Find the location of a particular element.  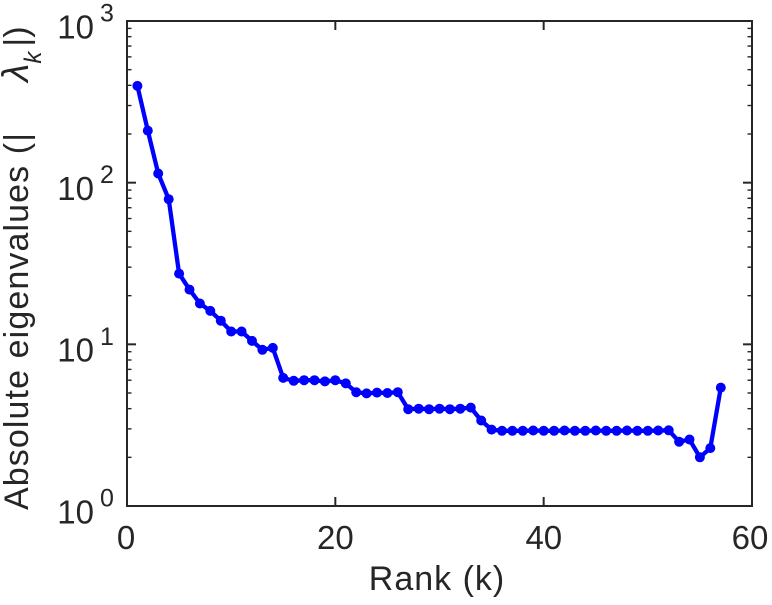

svg-text: 60 is located at coordinates (750, 537).